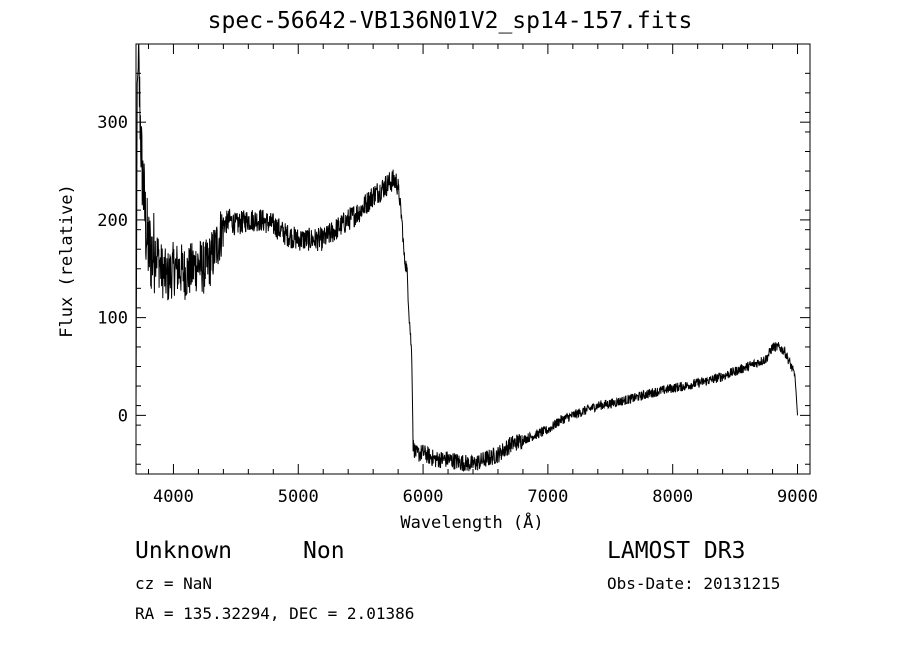  What do you see at coordinates (672, 497) in the screenshot?
I see `x-tick-label: 8000` at bounding box center [672, 497].